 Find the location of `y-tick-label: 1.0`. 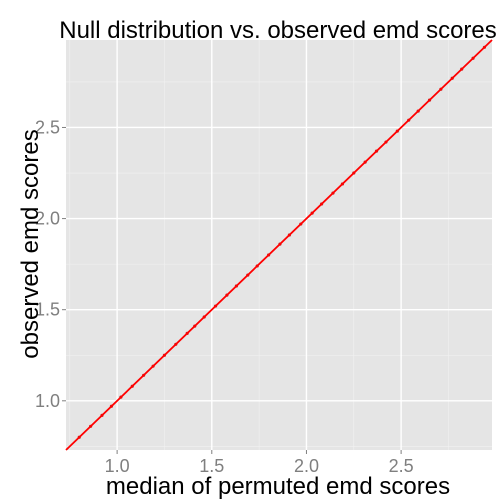

y-tick-label: 1.0 is located at coordinates (47, 401).